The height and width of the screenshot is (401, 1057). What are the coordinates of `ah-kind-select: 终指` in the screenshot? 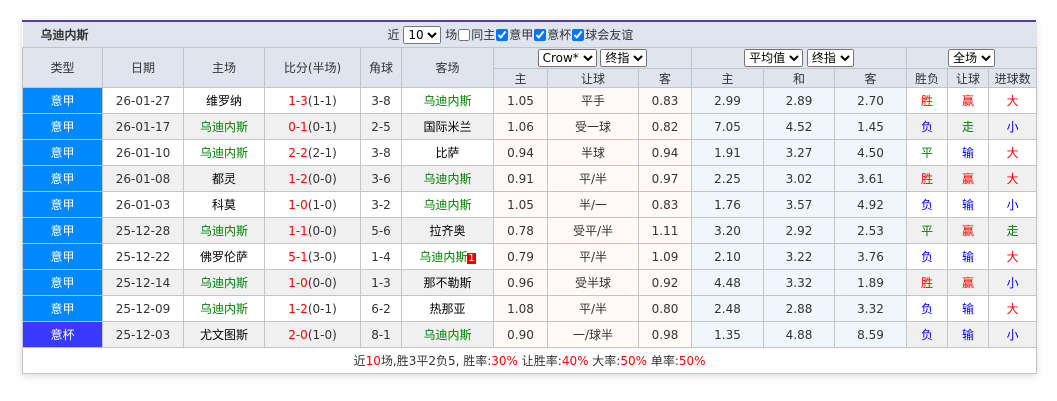 It's located at (624, 58).